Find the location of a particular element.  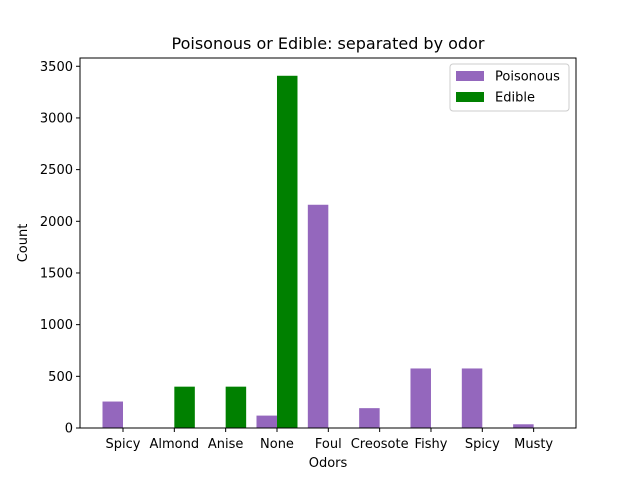

x-tick-label: Anise is located at coordinates (226, 444).